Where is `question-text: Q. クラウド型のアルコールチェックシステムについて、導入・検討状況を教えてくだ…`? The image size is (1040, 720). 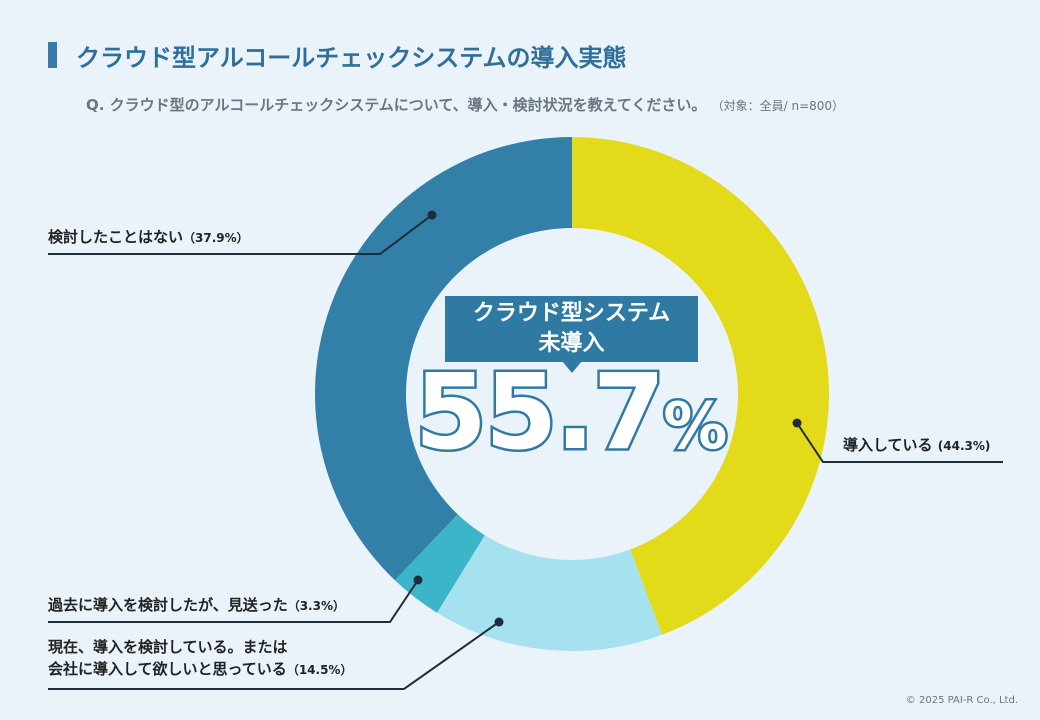
question-text: Q. クラウド型のアルコールチェックシステムについて、導入・検討状況を教えてくだ… is located at coordinates (465, 104).